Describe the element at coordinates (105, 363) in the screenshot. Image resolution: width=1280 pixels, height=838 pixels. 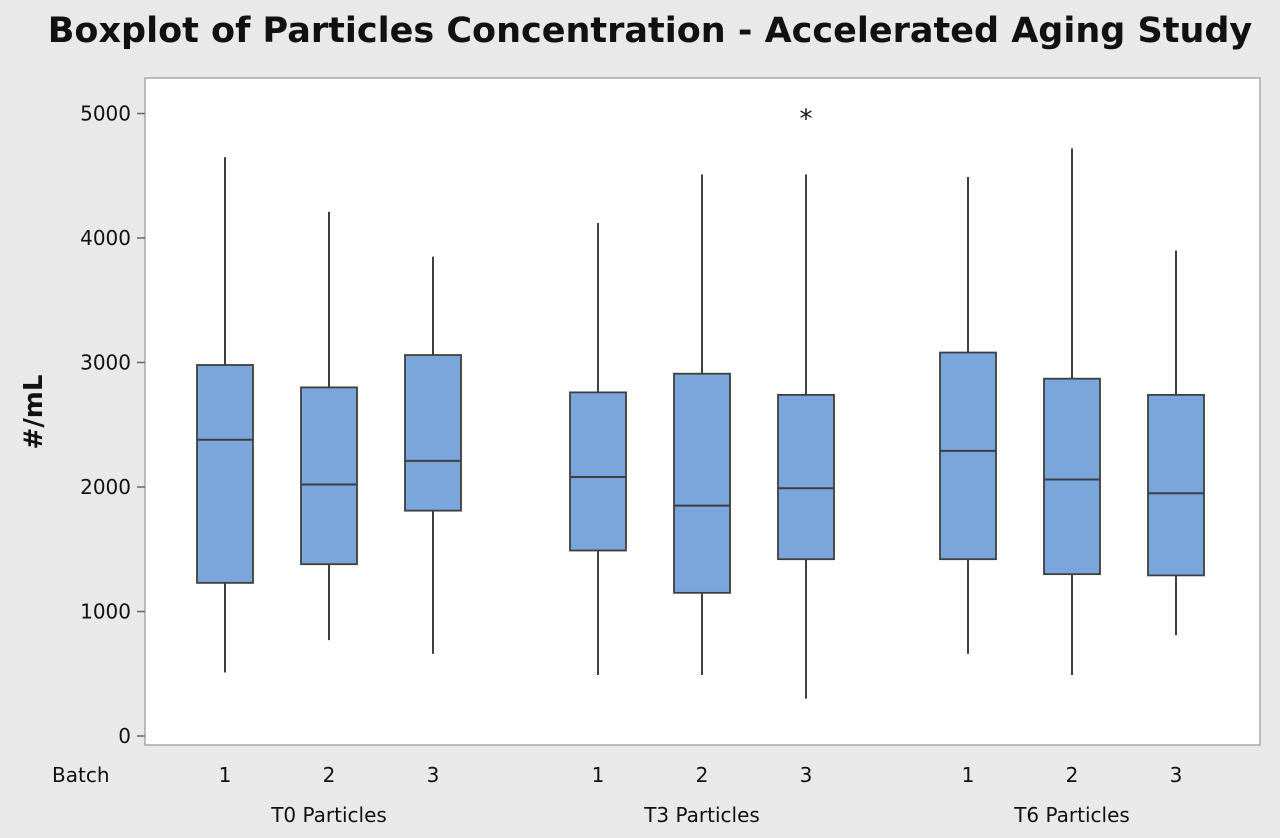
I see `y-tick-label: 3000` at that location.